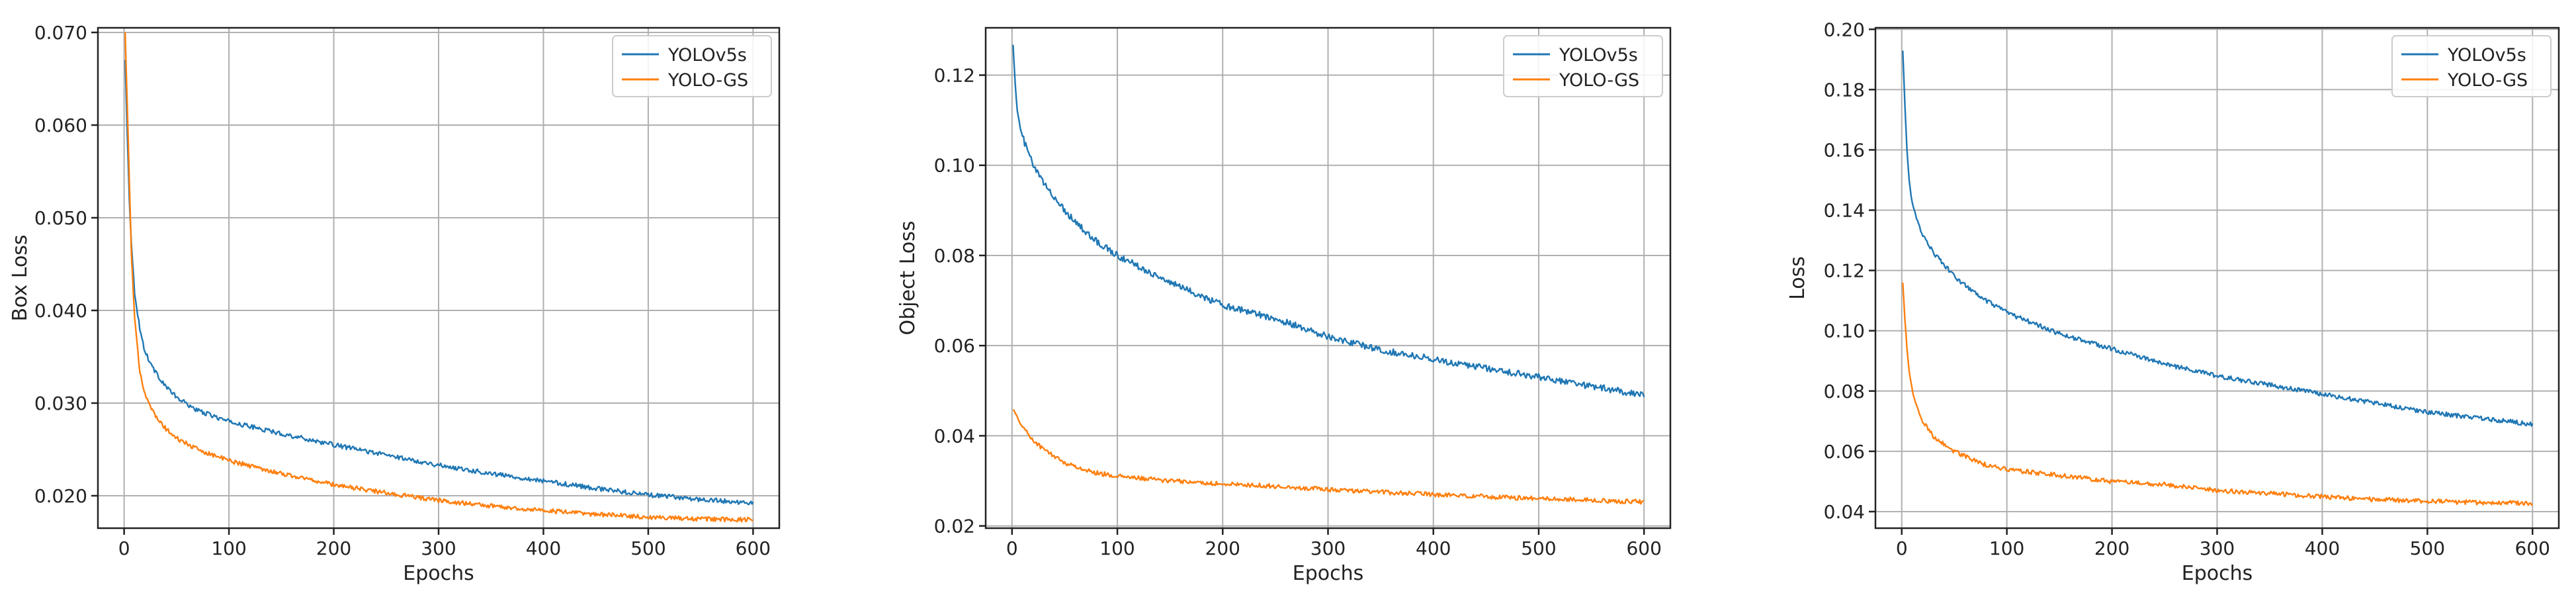  What do you see at coordinates (1844, 150) in the screenshot?
I see `y-tick-label: 0.16` at bounding box center [1844, 150].